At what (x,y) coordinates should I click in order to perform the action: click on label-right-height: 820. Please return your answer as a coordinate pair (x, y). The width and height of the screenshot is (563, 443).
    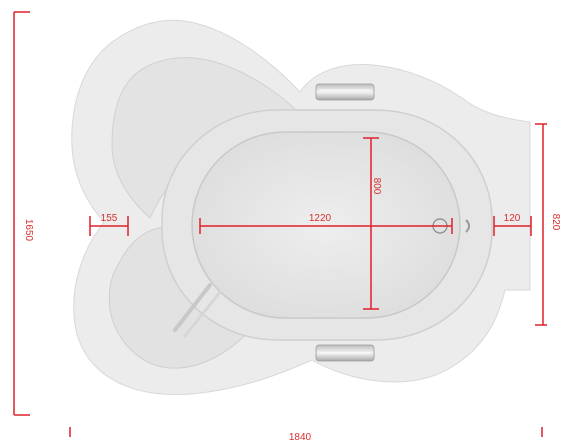
    Looking at the image, I should click on (555, 222).